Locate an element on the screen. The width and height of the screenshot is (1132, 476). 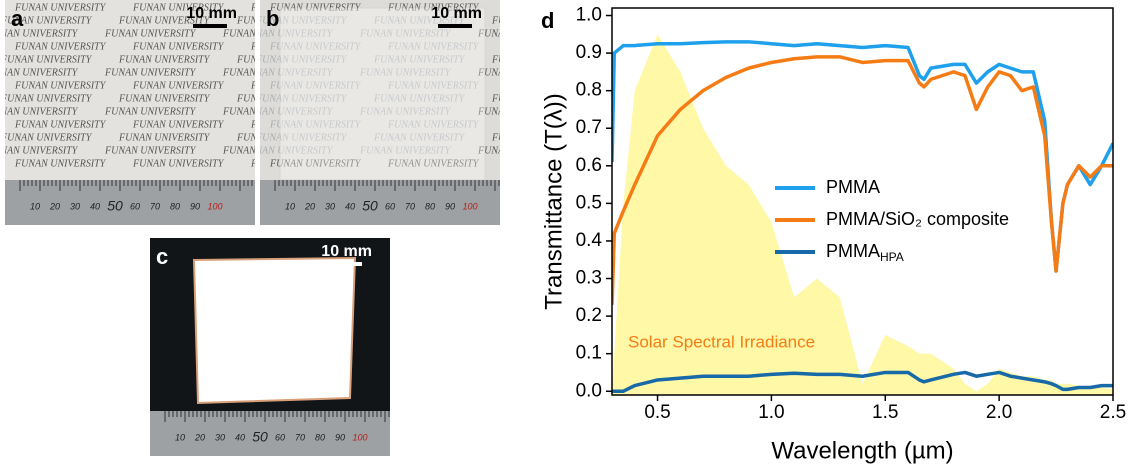
y-tick-label: 1.0 is located at coordinates (589, 15).